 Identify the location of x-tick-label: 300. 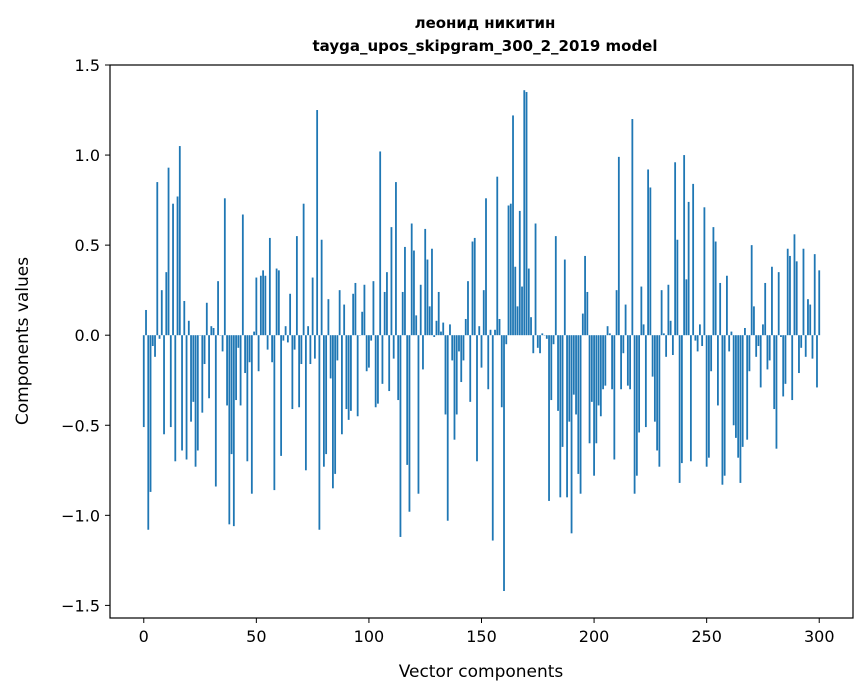
(819, 636).